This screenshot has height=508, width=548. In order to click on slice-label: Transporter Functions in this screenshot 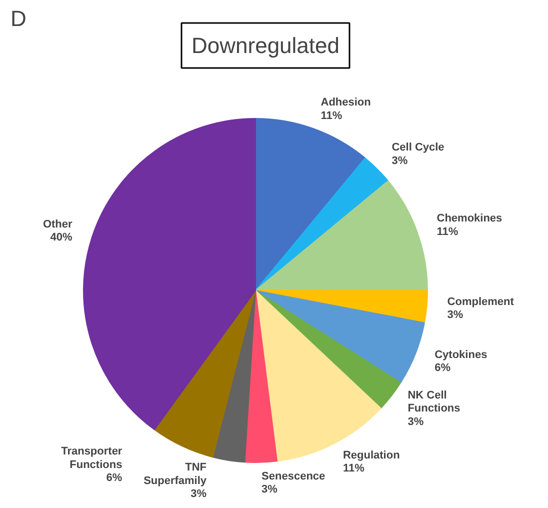, I will do `click(92, 458)`.